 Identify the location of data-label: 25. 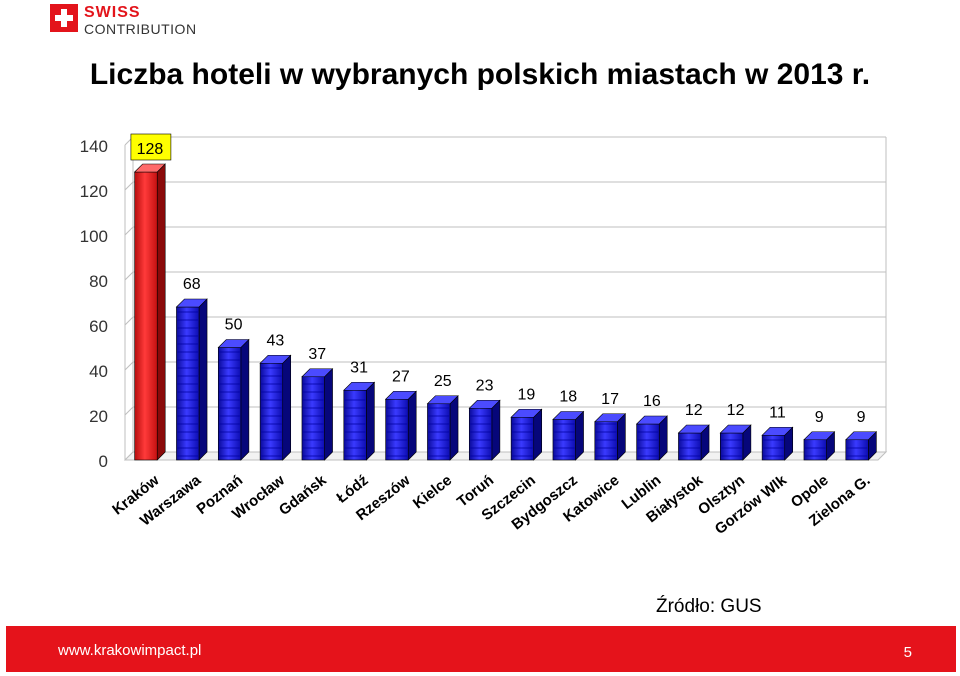
(443, 381).